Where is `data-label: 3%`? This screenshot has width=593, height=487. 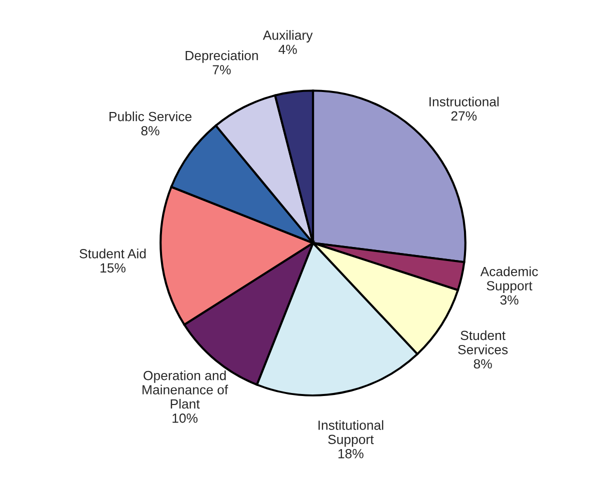 data-label: 3% is located at coordinates (509, 300).